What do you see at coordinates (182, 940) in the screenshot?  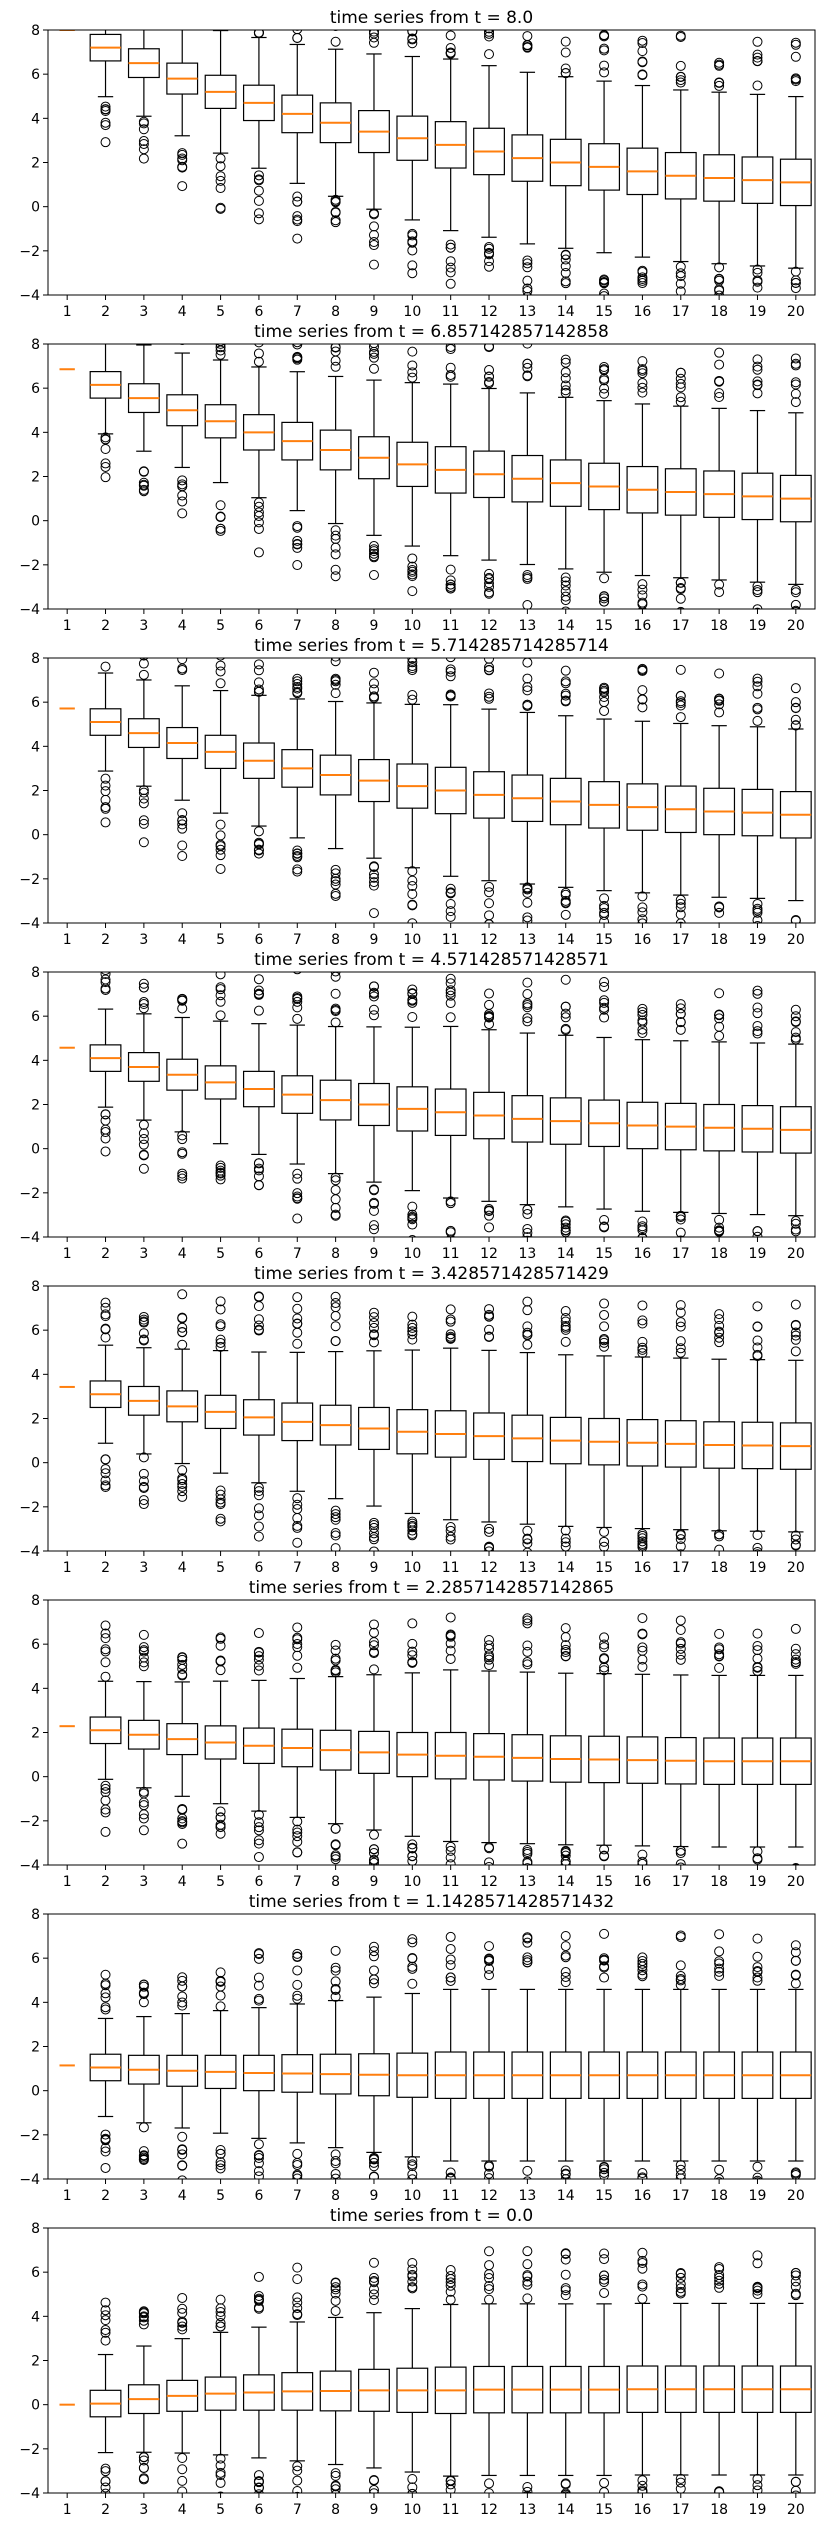 I see `x-tick-label: 4` at bounding box center [182, 940].